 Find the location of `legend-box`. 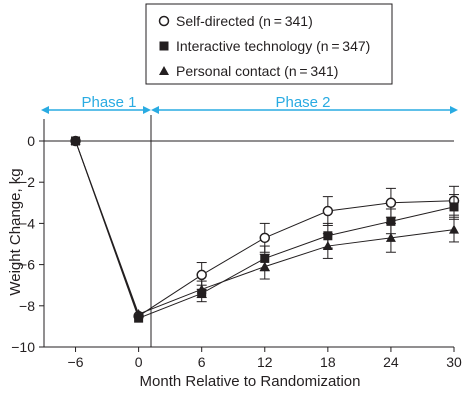

legend-box is located at coordinates (269, 44).